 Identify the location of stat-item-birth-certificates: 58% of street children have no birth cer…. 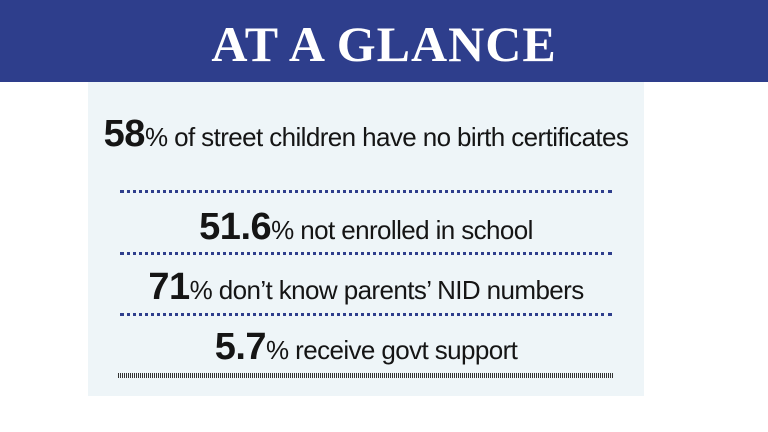
(366, 135).